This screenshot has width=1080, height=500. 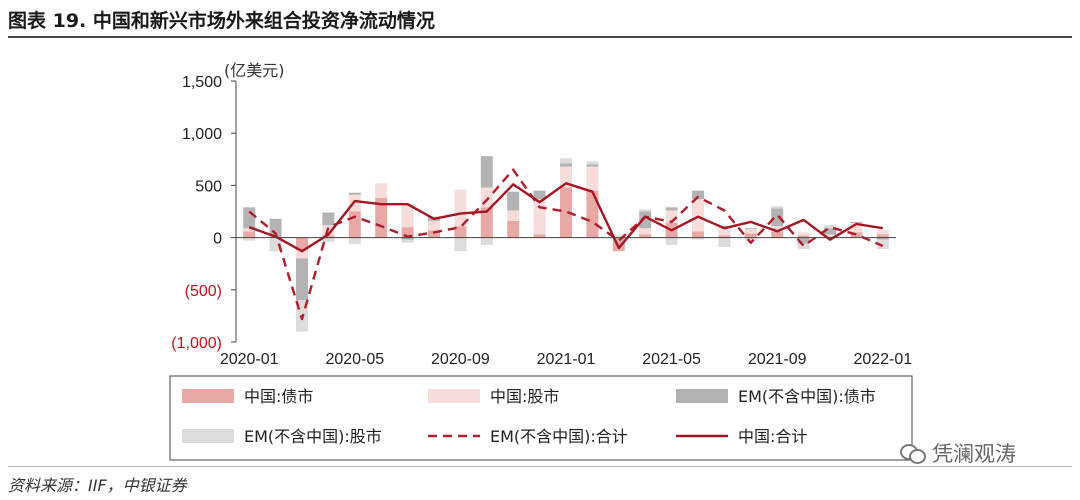 I want to click on china-total-line, so click(x=565, y=217).